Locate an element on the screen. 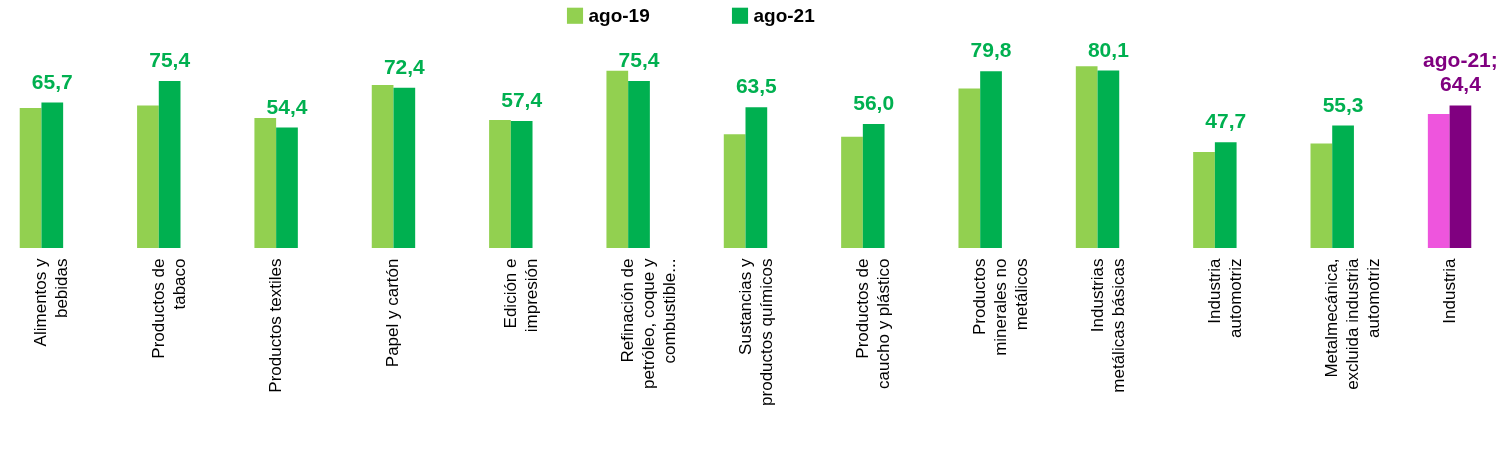 The image size is (1511, 454). x-tick-label: Industria is located at coordinates (1449, 290).